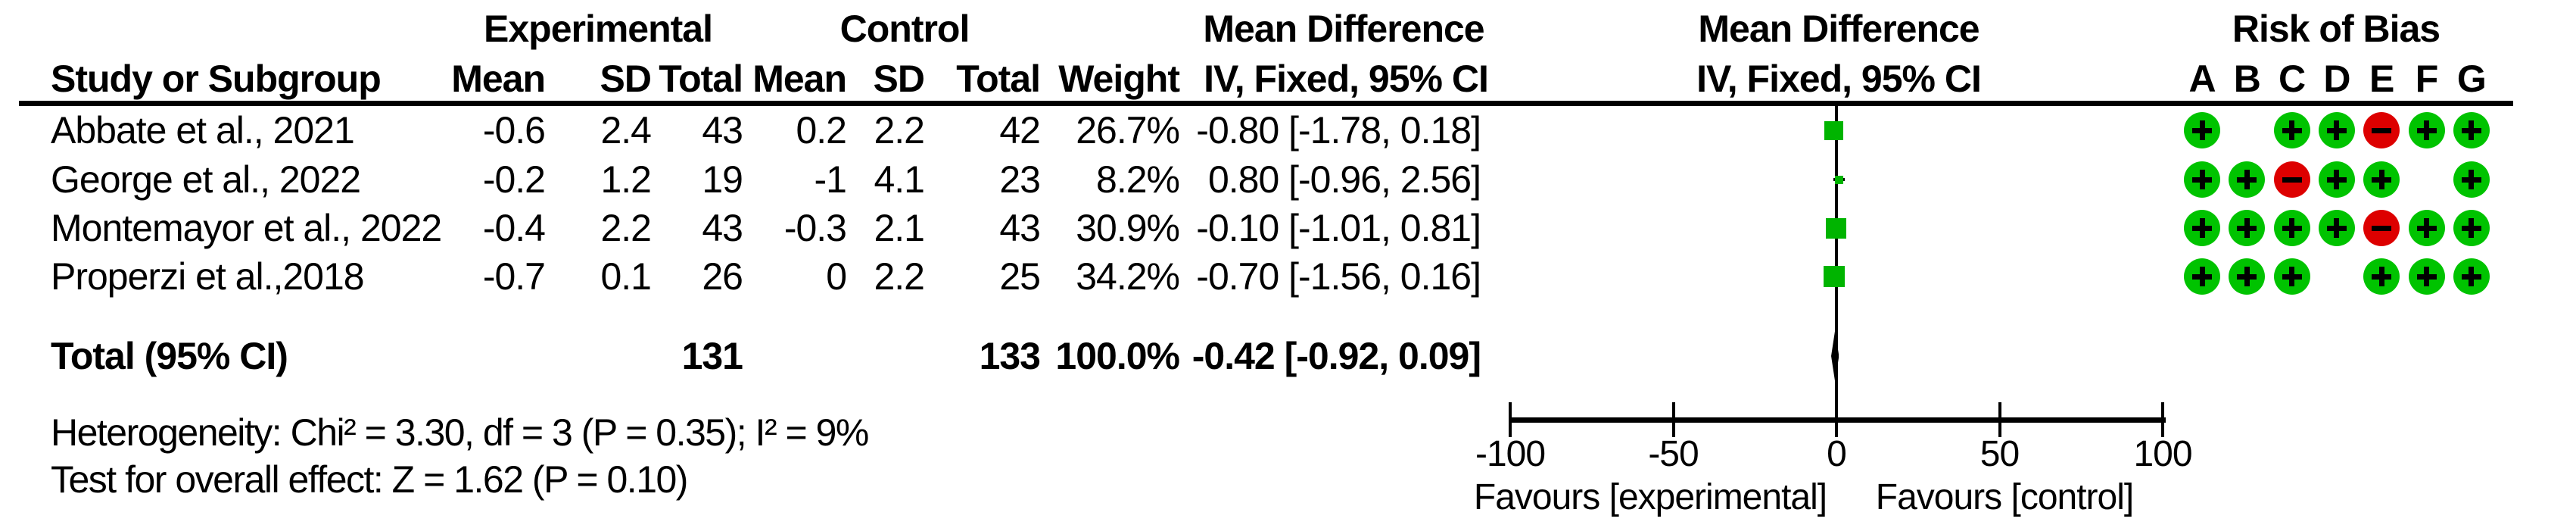 The image size is (2576, 528). Describe the element at coordinates (1266, 103) in the screenshot. I see `header-divider` at that location.